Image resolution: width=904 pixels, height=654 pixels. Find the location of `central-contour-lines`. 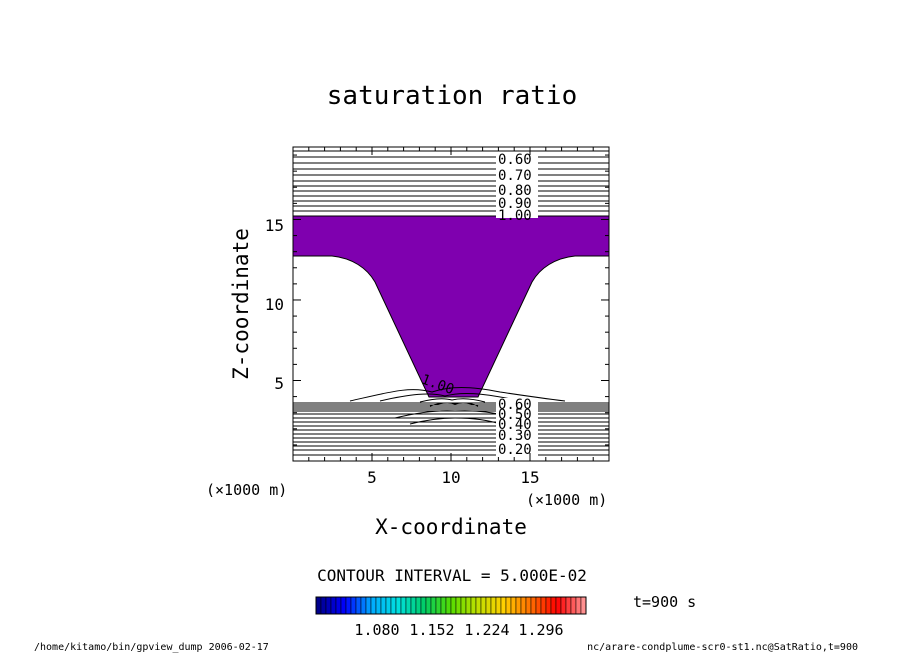

central-contour-lines is located at coordinates (457, 406).